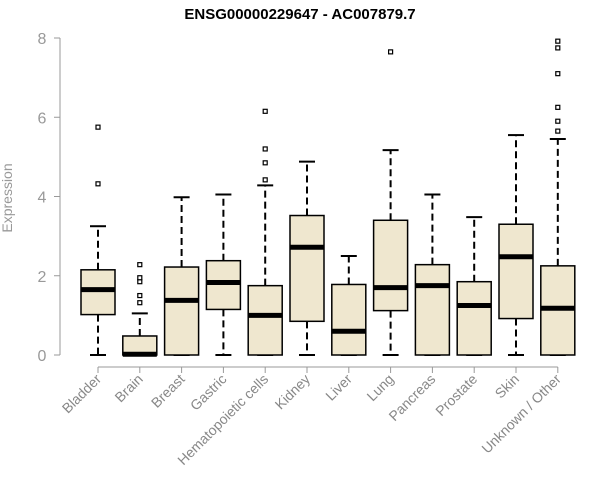 The image size is (600, 500). Describe the element at coordinates (390, 202) in the screenshot. I see `box-lung` at that location.